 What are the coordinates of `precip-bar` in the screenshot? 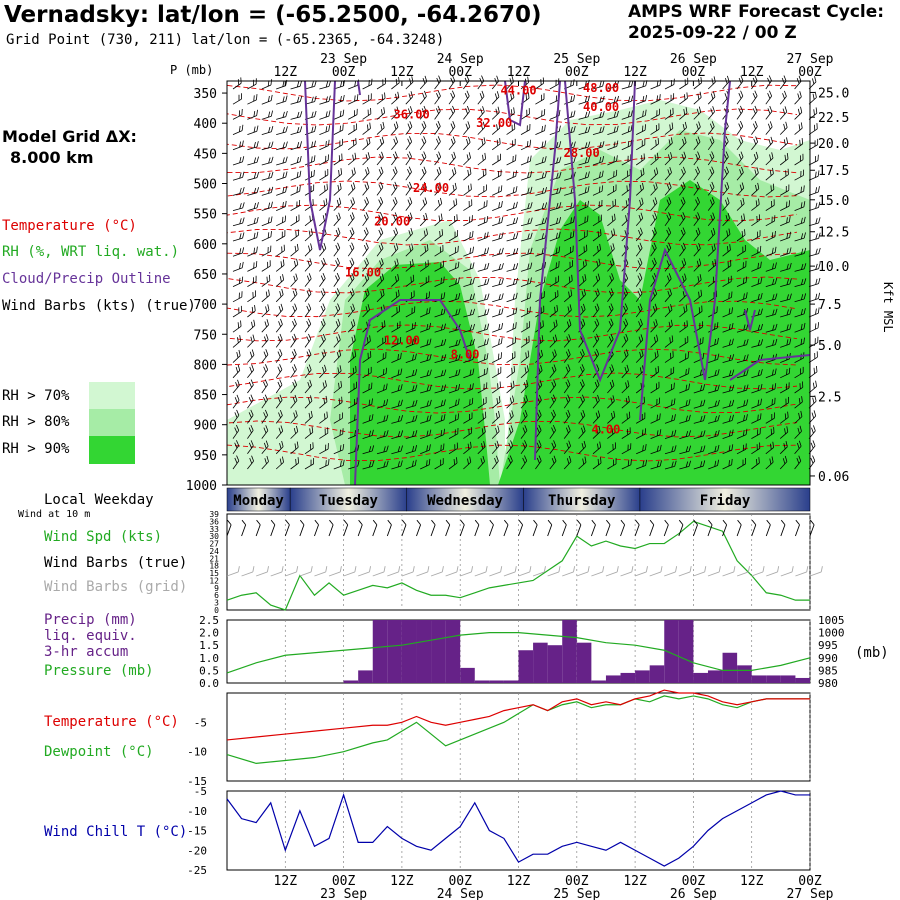 It's located at (598, 681).